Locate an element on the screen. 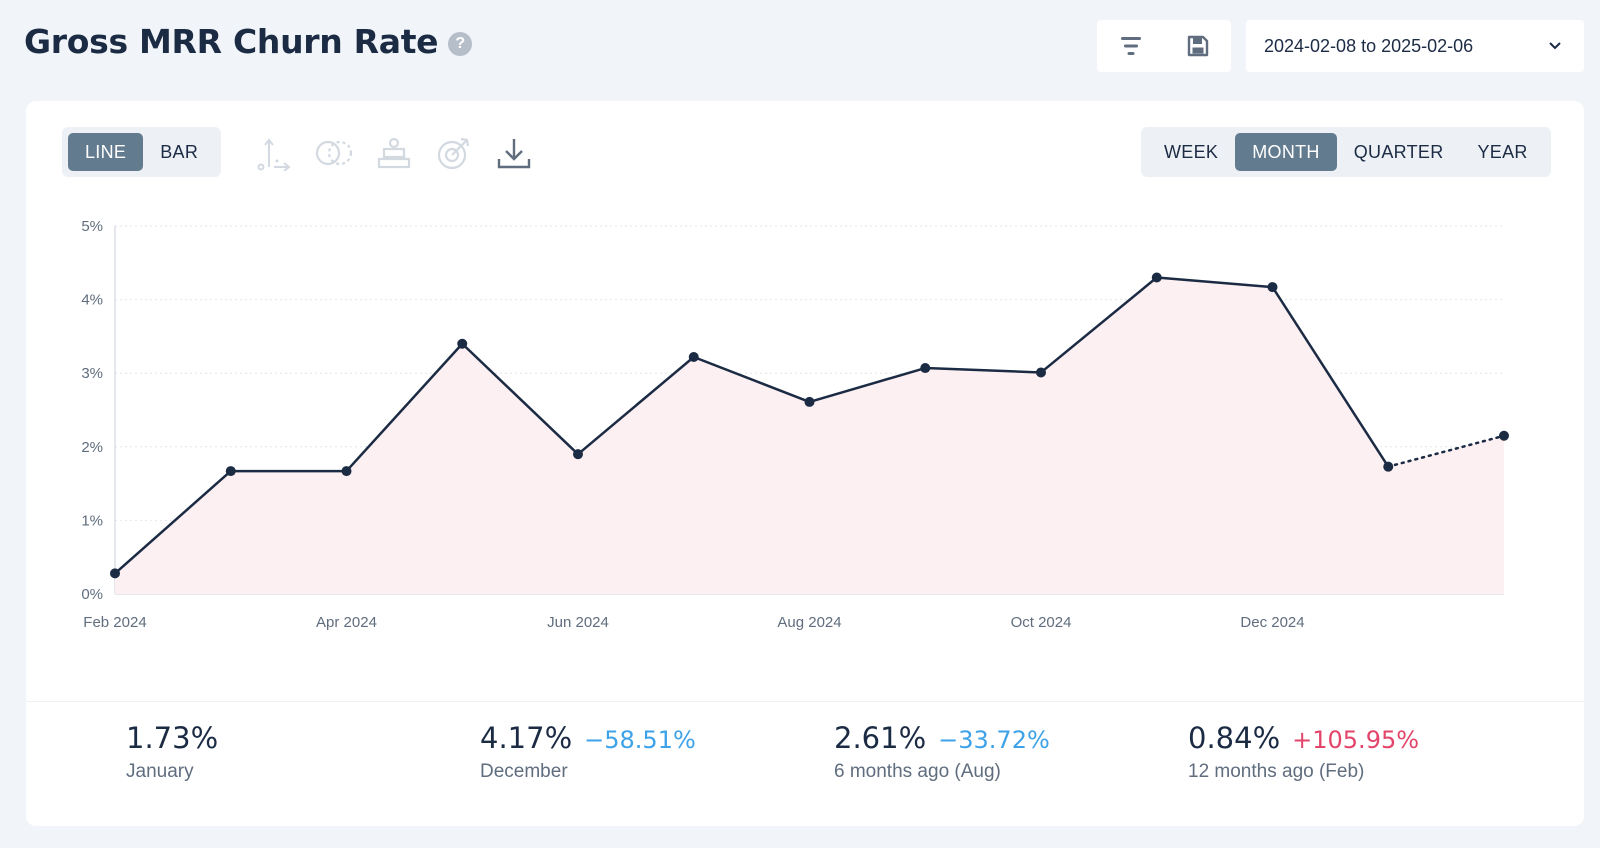  stat-current: 1.73% January is located at coordinates (172, 752).